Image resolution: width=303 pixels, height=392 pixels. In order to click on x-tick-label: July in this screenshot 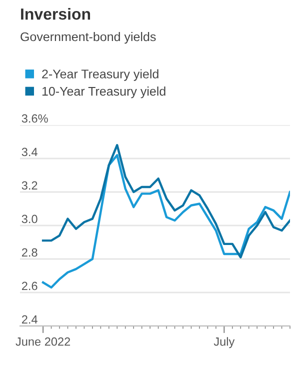, I will do `click(224, 342)`.